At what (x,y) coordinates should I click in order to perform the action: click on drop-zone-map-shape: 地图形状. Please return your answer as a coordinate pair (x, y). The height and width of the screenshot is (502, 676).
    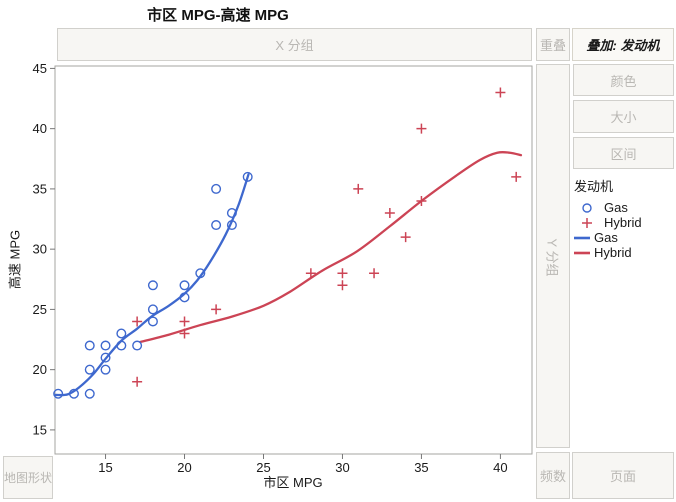
    Looking at the image, I should click on (28, 477).